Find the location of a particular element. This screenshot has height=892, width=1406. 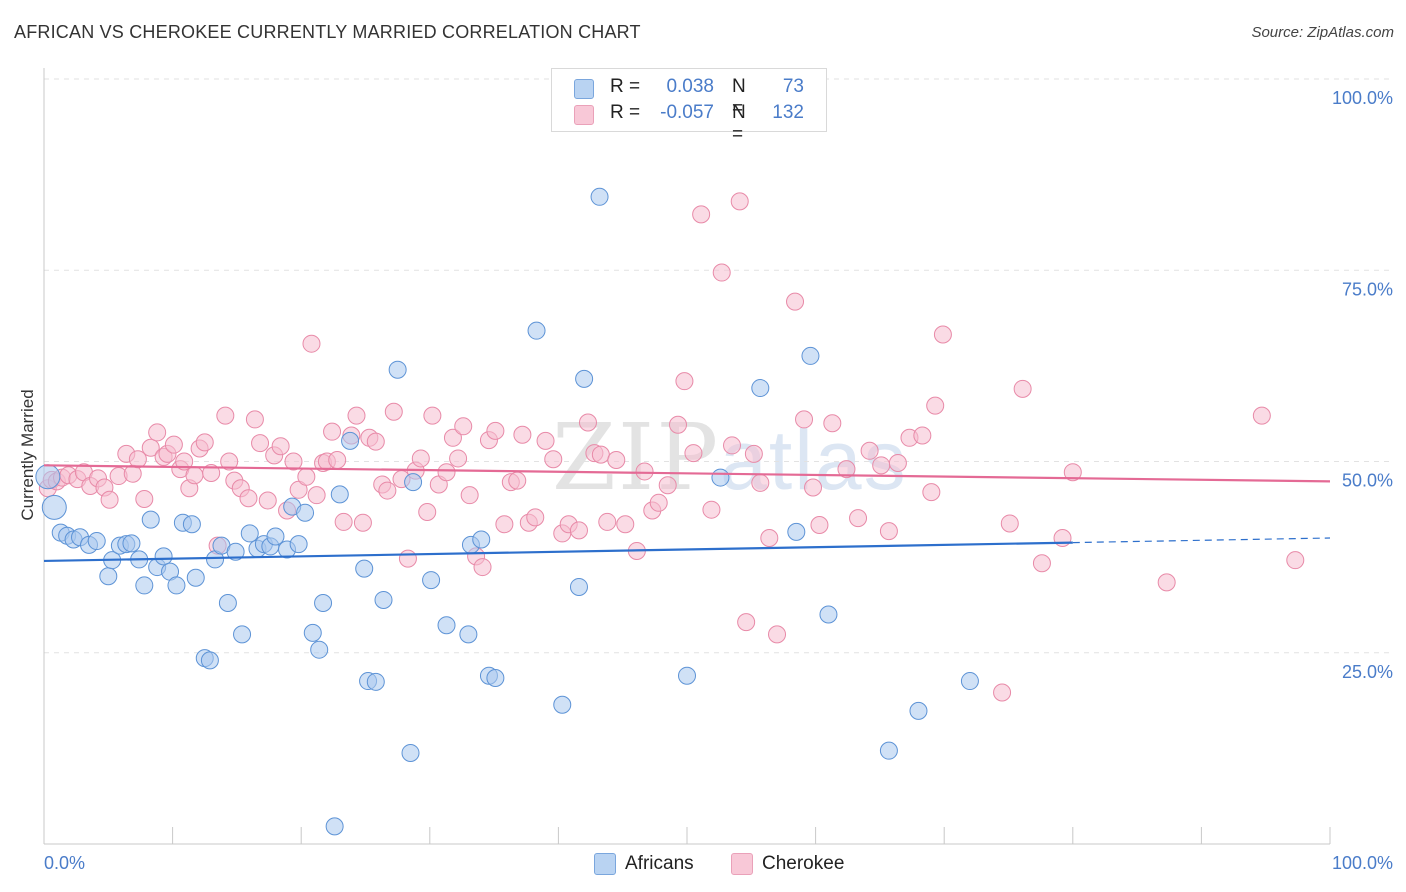

y-tick-label-50: 50.0% is located at coordinates (1367, 481).